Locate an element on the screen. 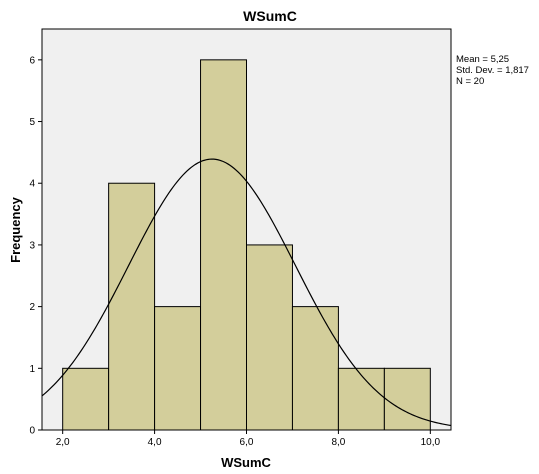  y-tick-label: 6 is located at coordinates (32, 60).